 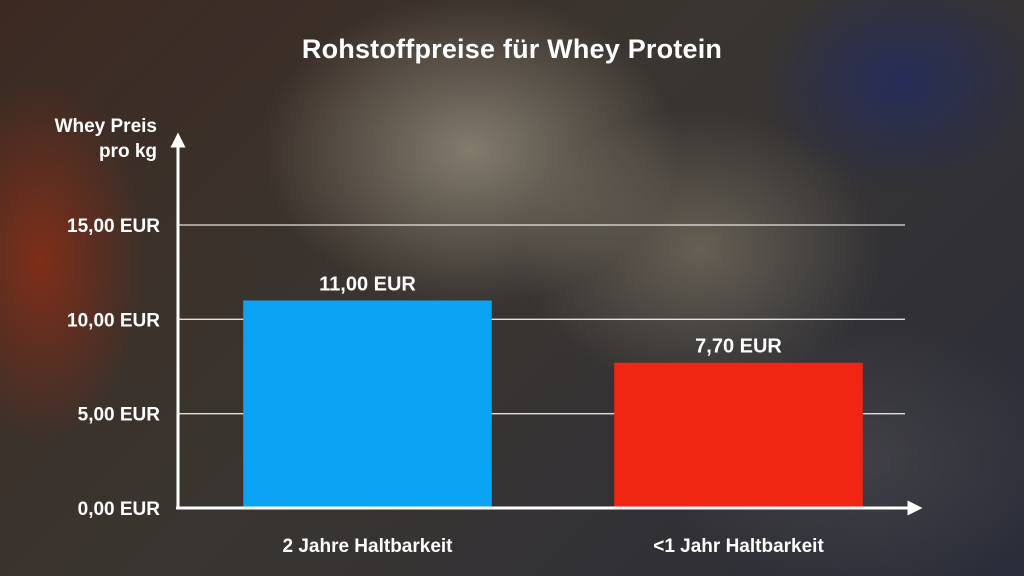 What do you see at coordinates (367, 284) in the screenshot?
I see `data-label: 11,00 EUR` at bounding box center [367, 284].